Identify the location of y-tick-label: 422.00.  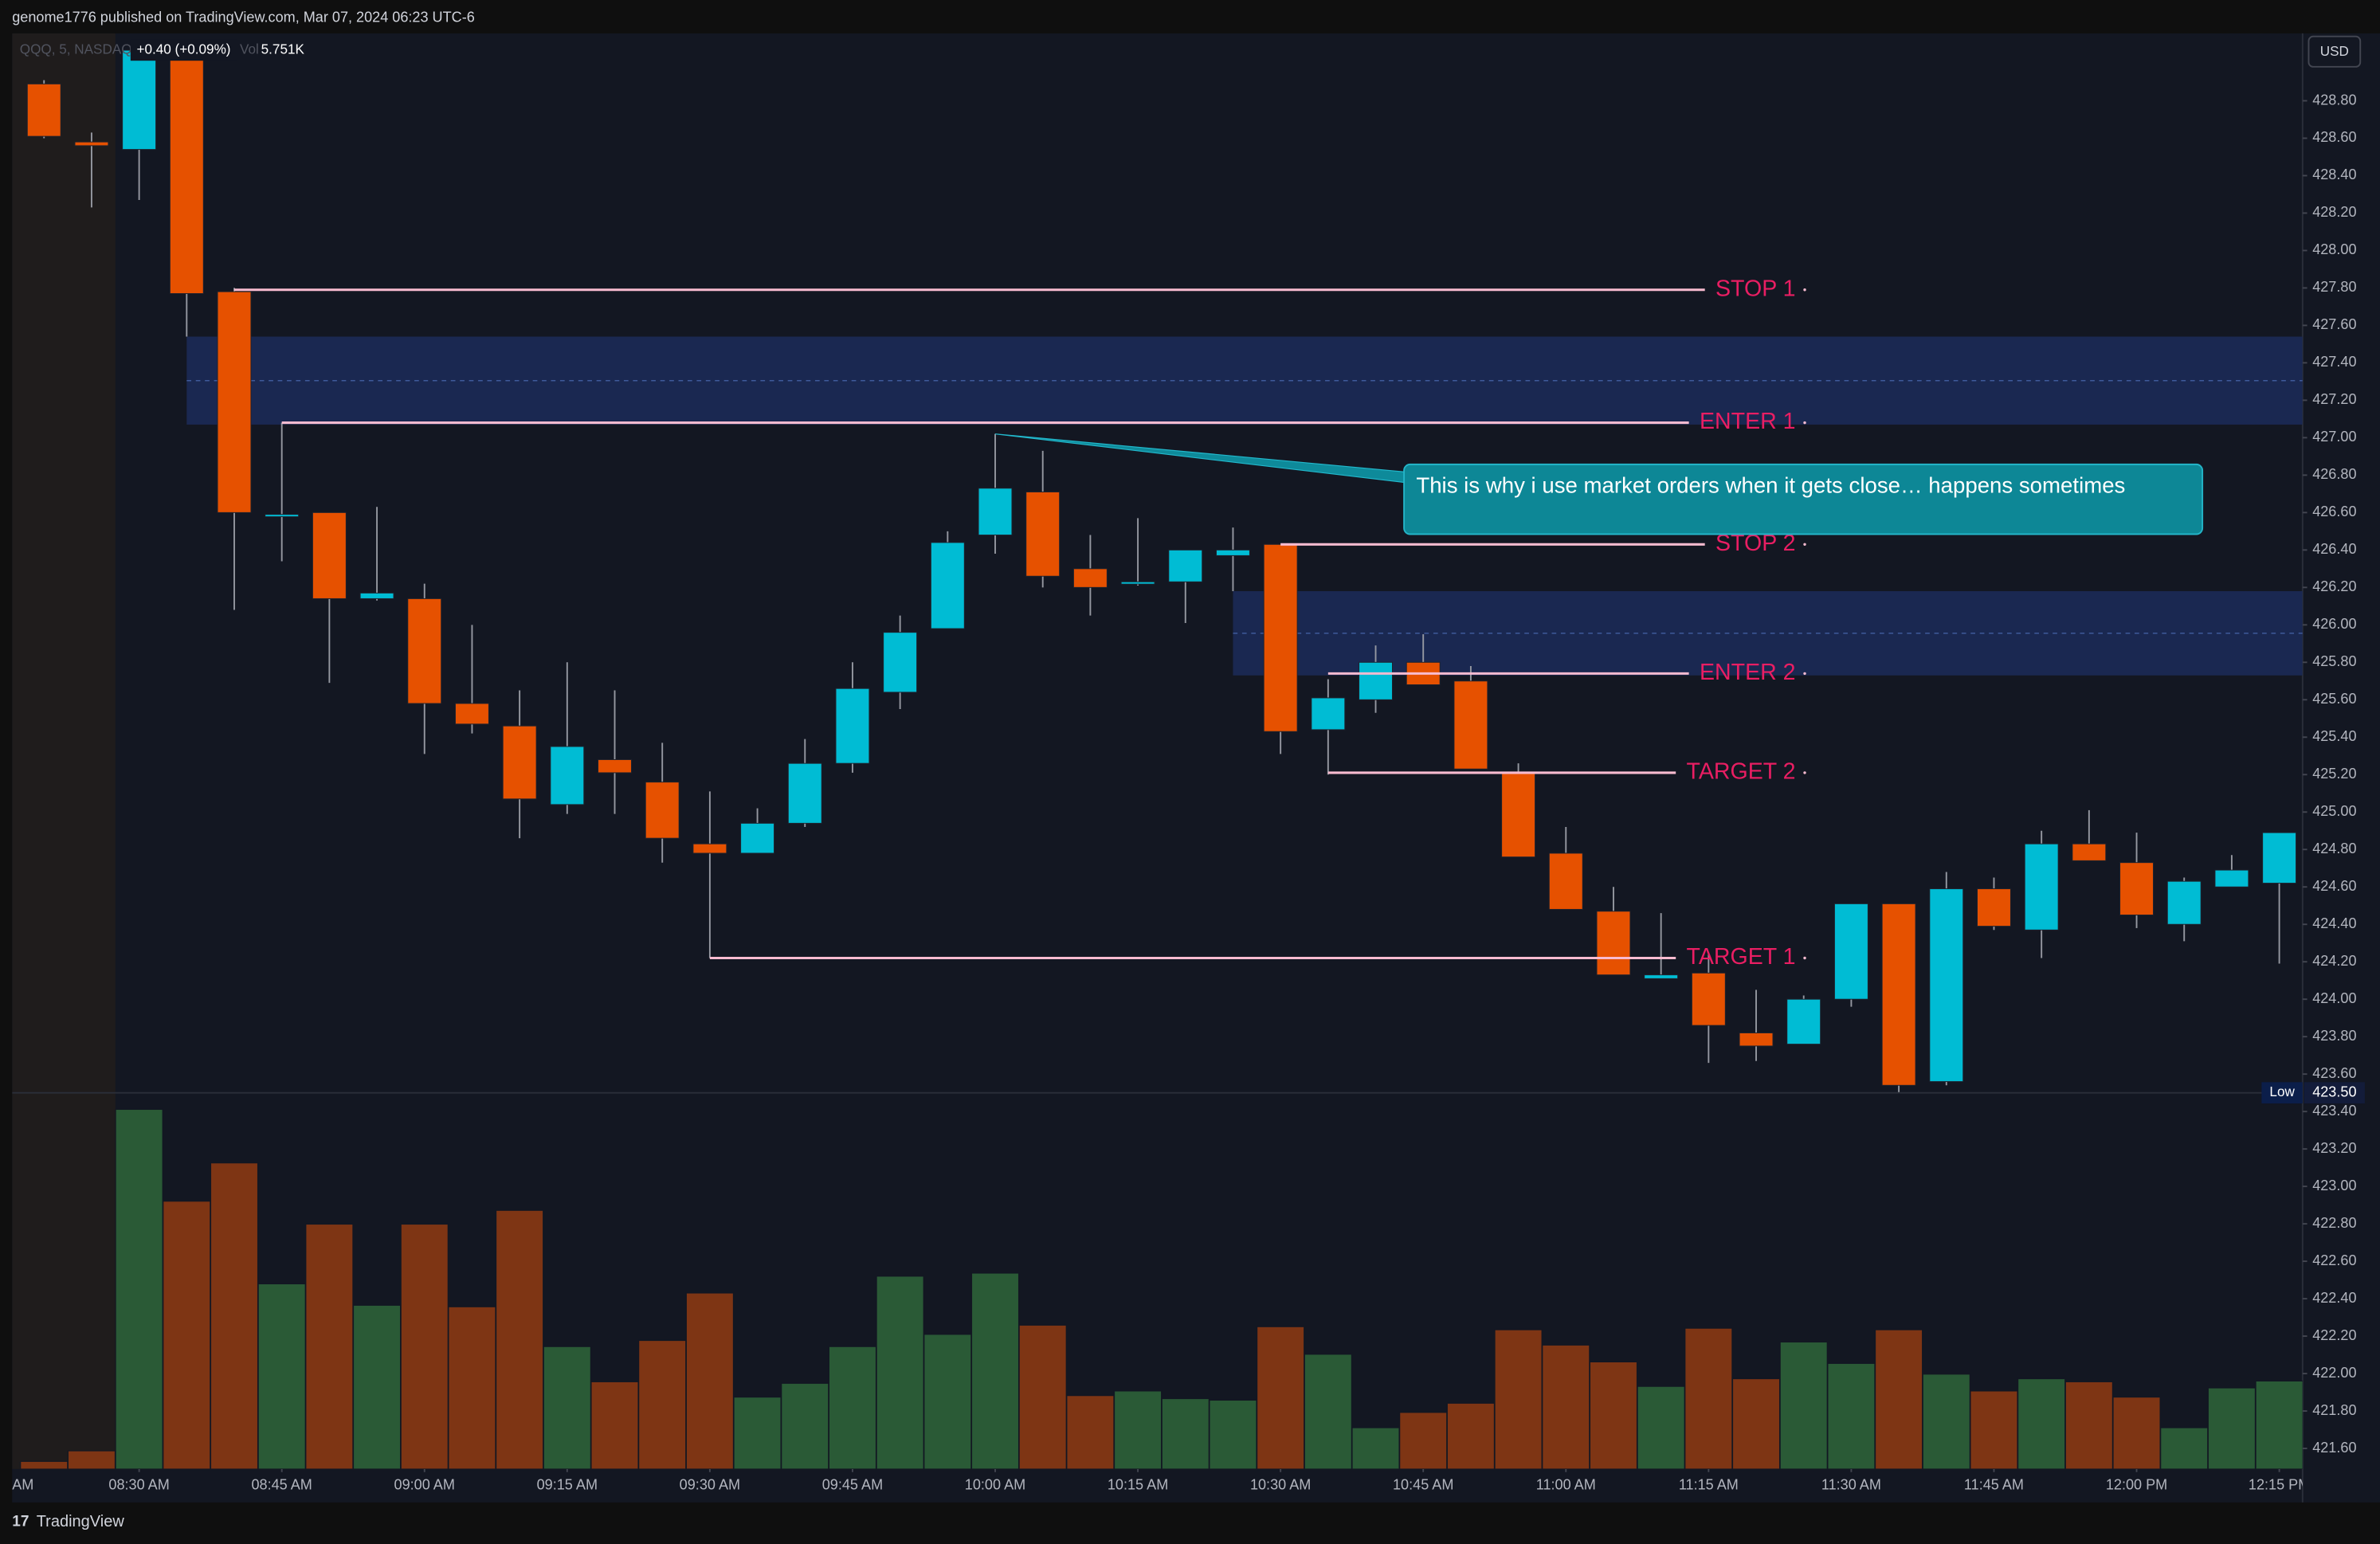
(2334, 1373).